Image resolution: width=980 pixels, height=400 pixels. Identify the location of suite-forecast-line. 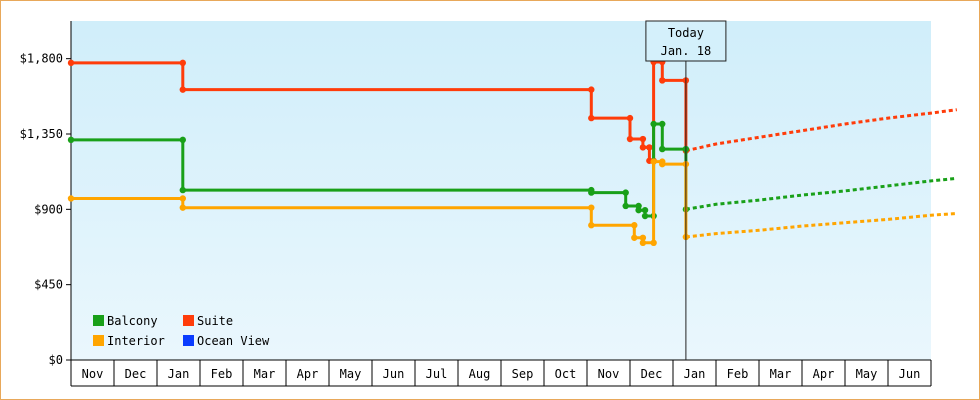
(821, 130).